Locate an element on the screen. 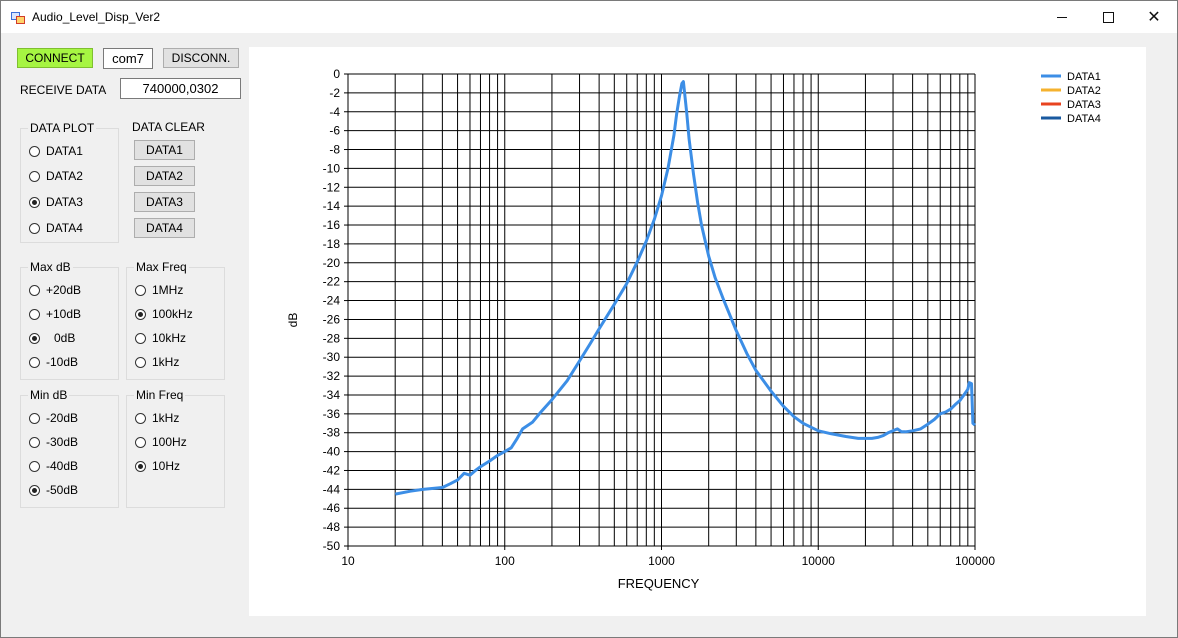 This screenshot has width=1178, height=638. min-db-option-4: -50dB is located at coordinates (53, 490).